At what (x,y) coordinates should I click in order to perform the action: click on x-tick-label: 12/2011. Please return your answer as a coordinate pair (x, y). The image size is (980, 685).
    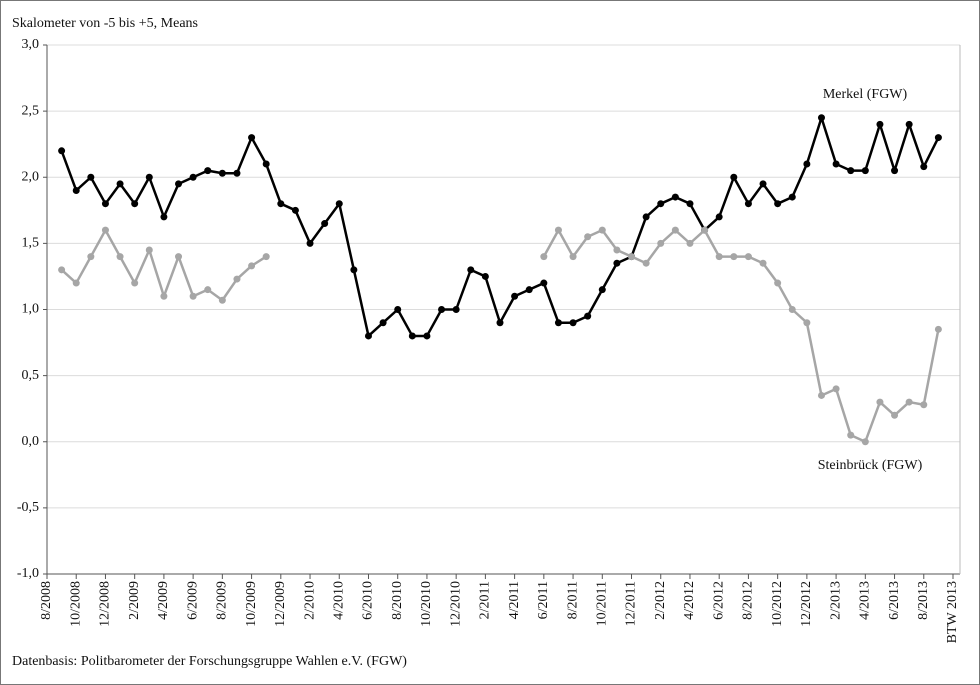
    Looking at the image, I should click on (631, 603).